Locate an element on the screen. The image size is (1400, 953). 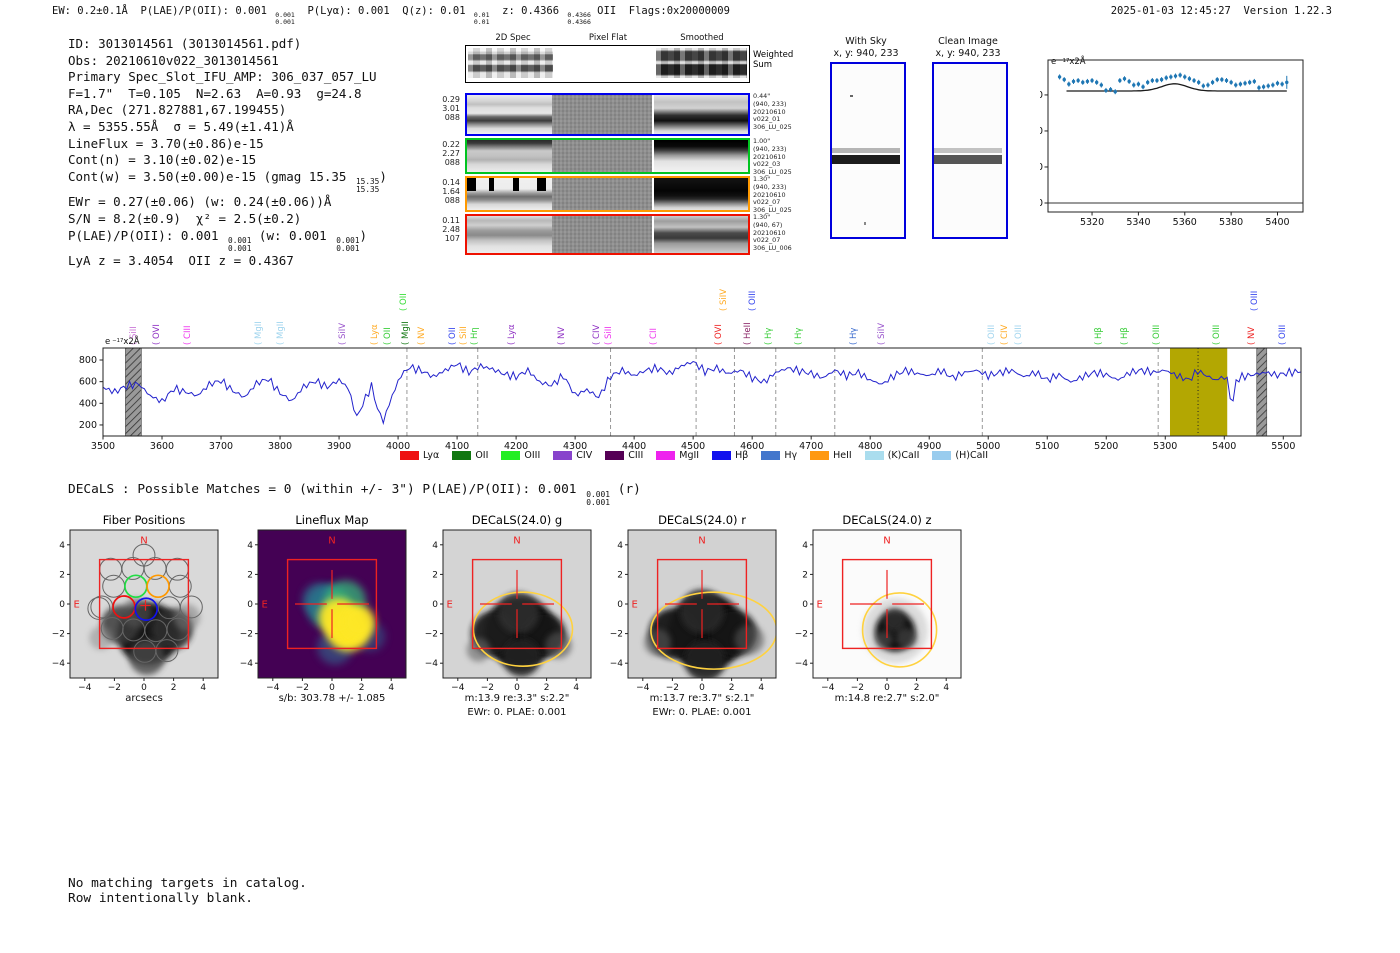
col-title-pixel-flat: Pixel Flat is located at coordinates (608, 38).